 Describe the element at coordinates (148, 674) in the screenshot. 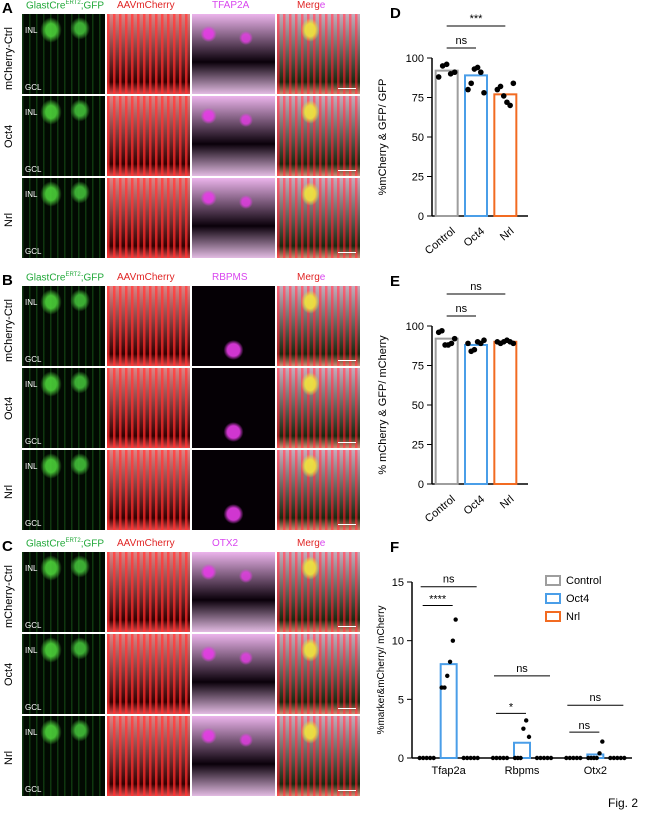

I see `micrograph-c-r1-c1` at that location.